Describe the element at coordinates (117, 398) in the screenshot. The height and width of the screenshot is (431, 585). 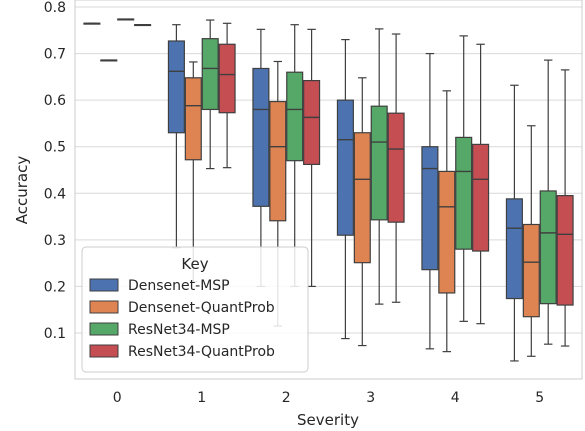
I see `x-tick-label: 0` at that location.